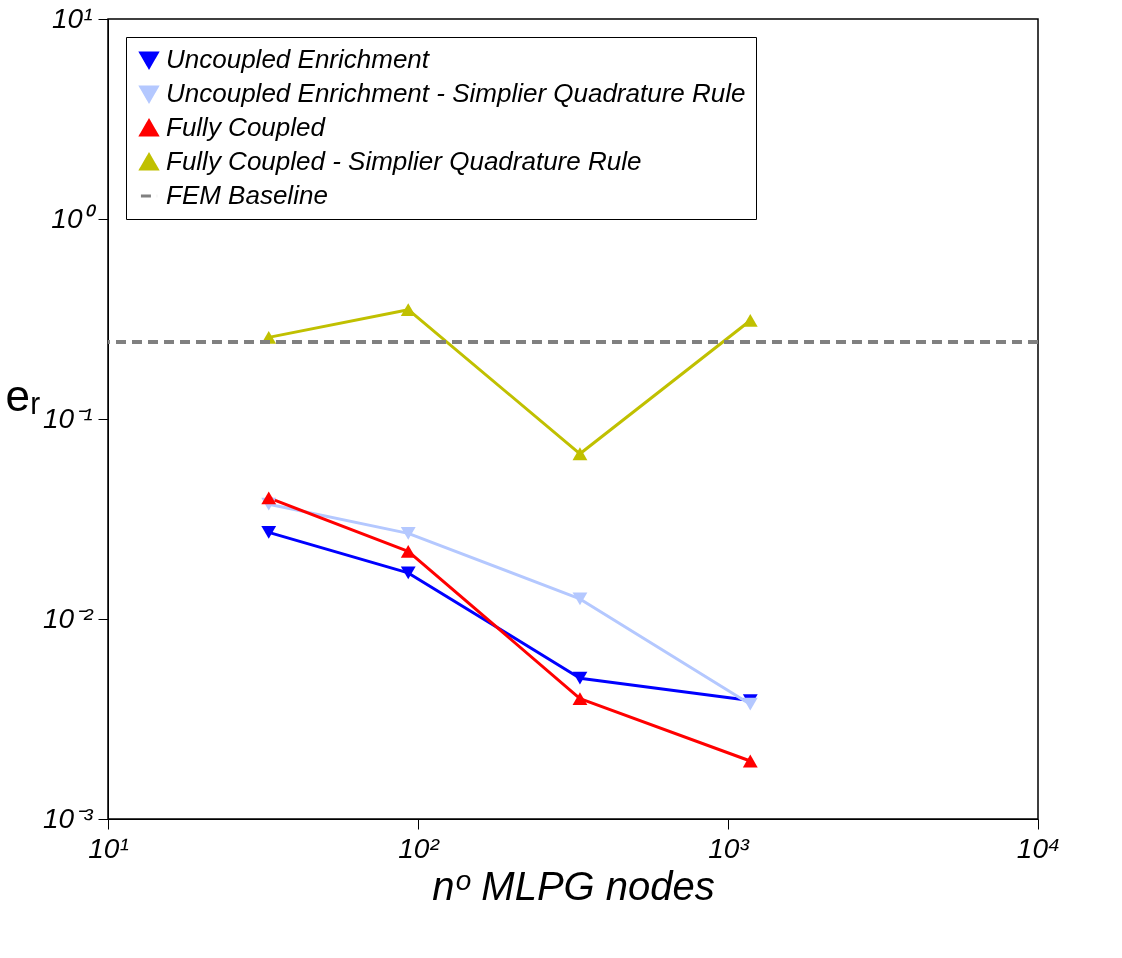 Image resolution: width=1122 pixels, height=958 pixels. Describe the element at coordinates (1038, 848) in the screenshot. I see `x-tick-label: 10⁴` at that location.